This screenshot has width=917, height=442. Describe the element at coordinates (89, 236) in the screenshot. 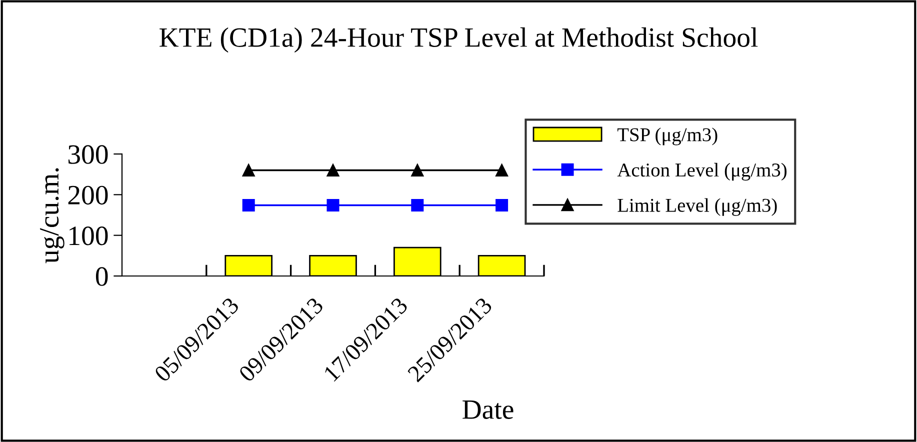

I see `y-tick-label: 100` at that location.